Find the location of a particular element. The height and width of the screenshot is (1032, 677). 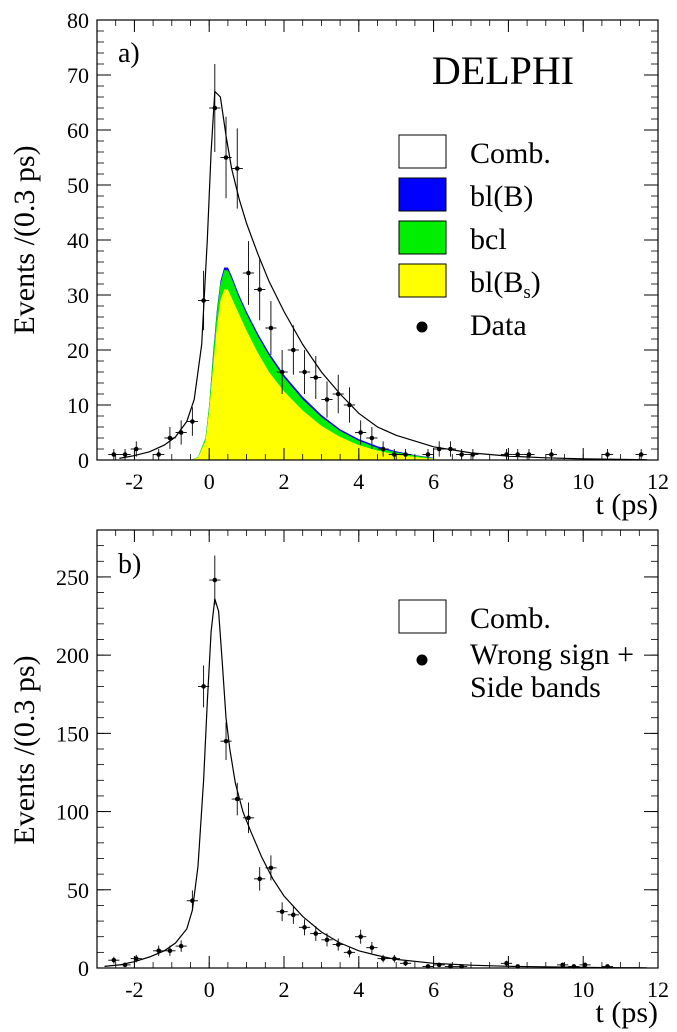

panel-a-y-tick-label: 0 is located at coordinates (83, 460).